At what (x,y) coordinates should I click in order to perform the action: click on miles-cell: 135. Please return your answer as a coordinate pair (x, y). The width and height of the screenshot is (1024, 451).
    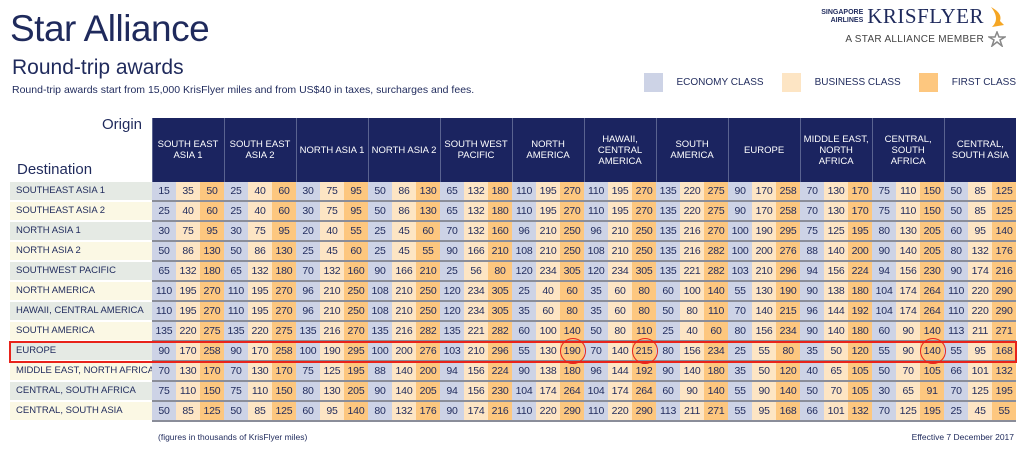
    Looking at the image, I should click on (308, 331).